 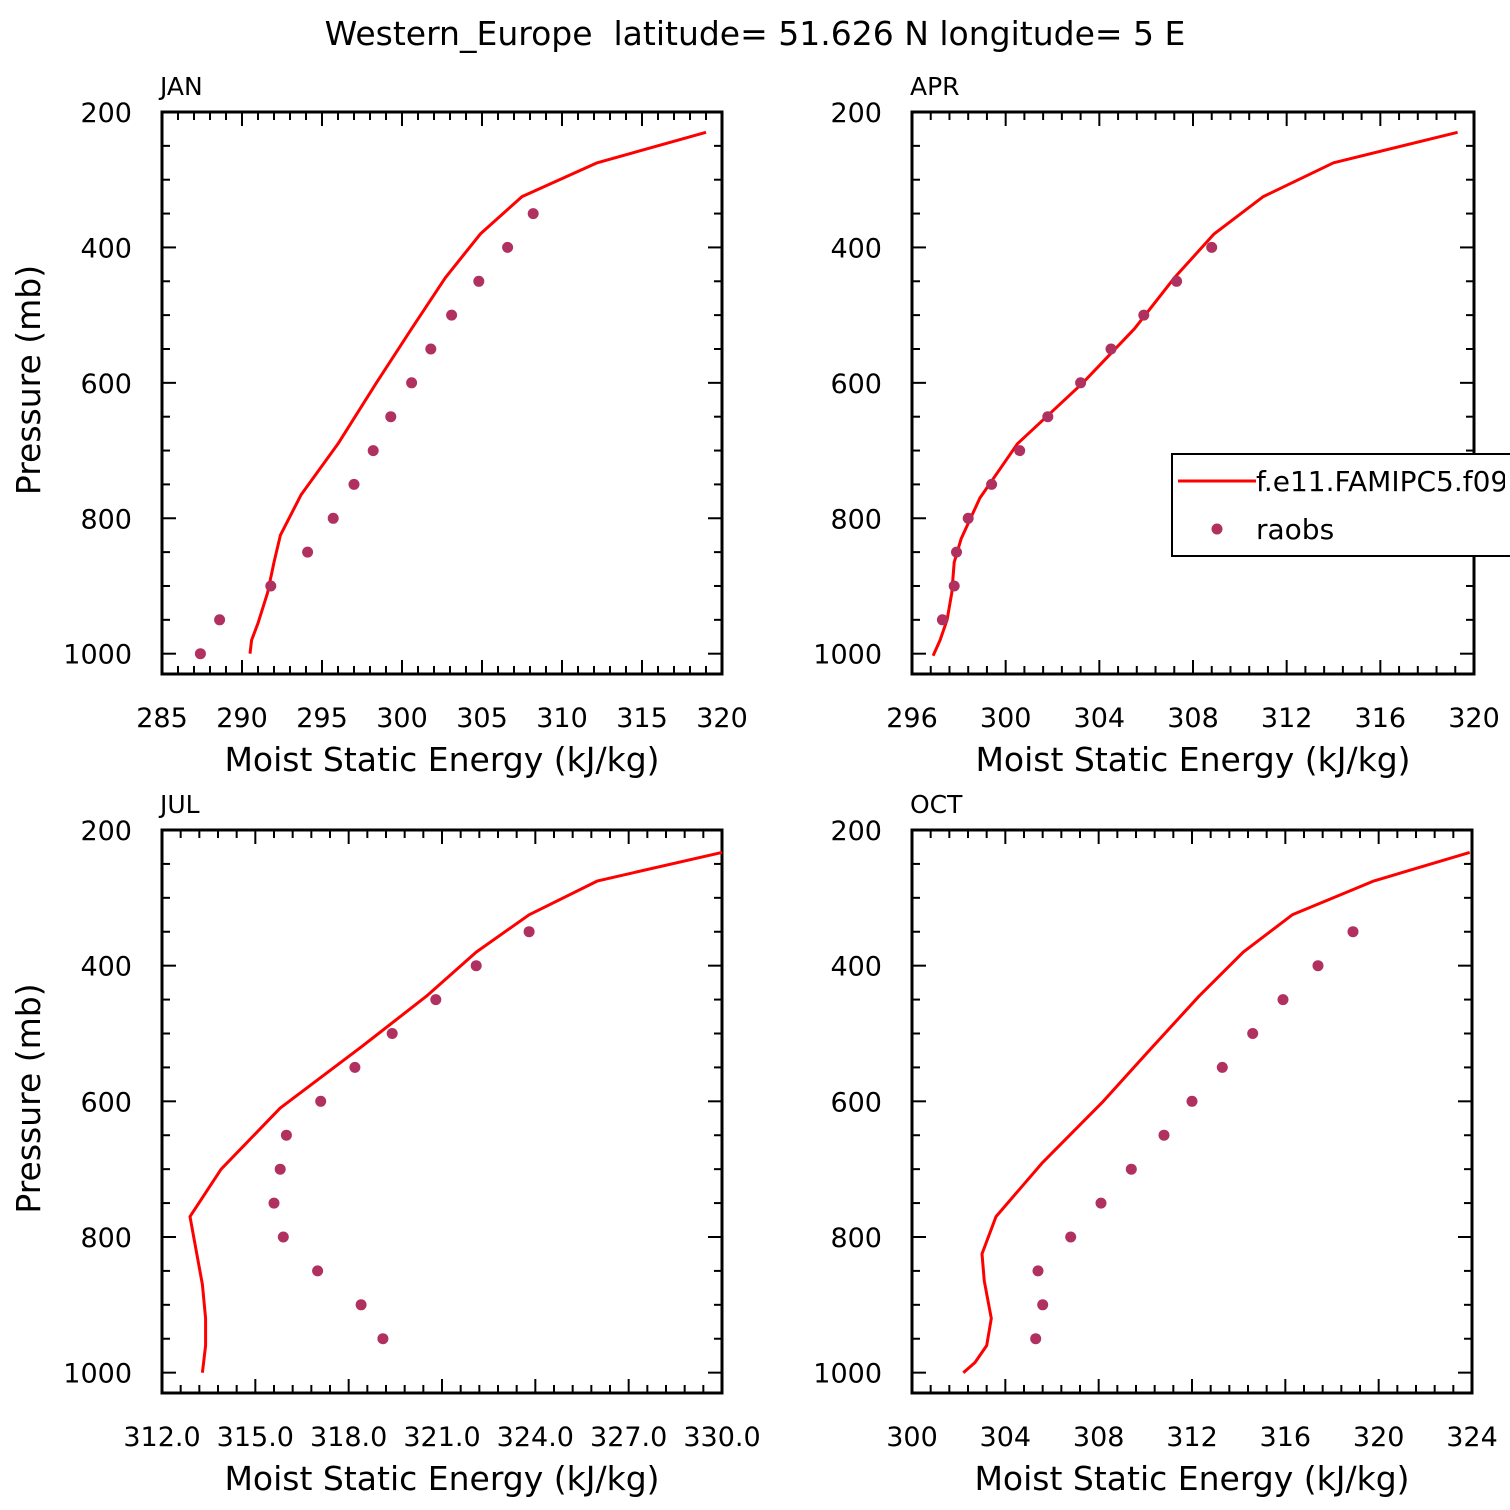 What do you see at coordinates (106, 384) in the screenshot?
I see `y-tick-label: 600` at bounding box center [106, 384].